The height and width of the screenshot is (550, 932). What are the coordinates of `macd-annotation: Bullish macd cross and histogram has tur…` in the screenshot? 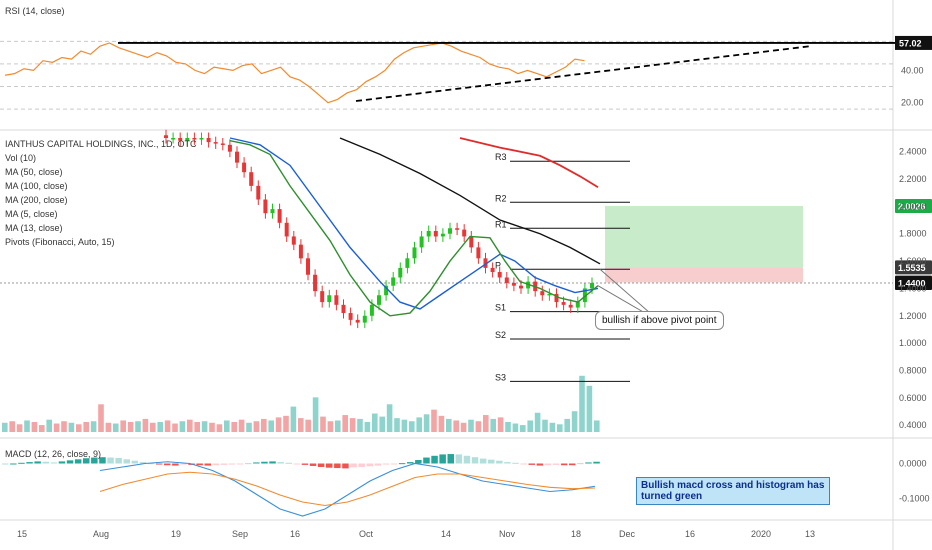 It's located at (733, 491).